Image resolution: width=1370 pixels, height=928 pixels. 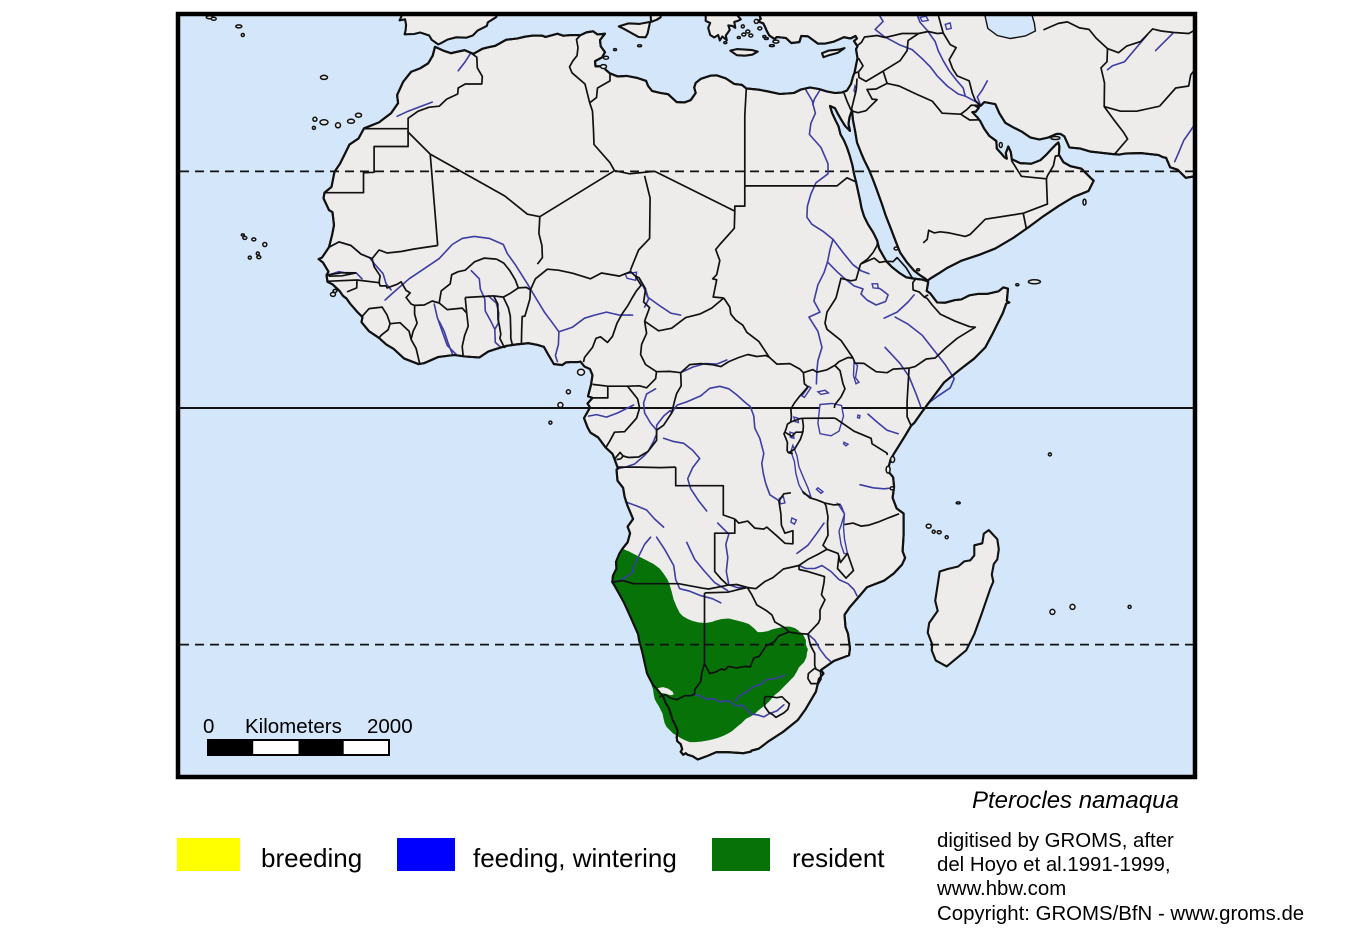 What do you see at coordinates (293, 726) in the screenshot?
I see `svg-text: Kilometers` at bounding box center [293, 726].